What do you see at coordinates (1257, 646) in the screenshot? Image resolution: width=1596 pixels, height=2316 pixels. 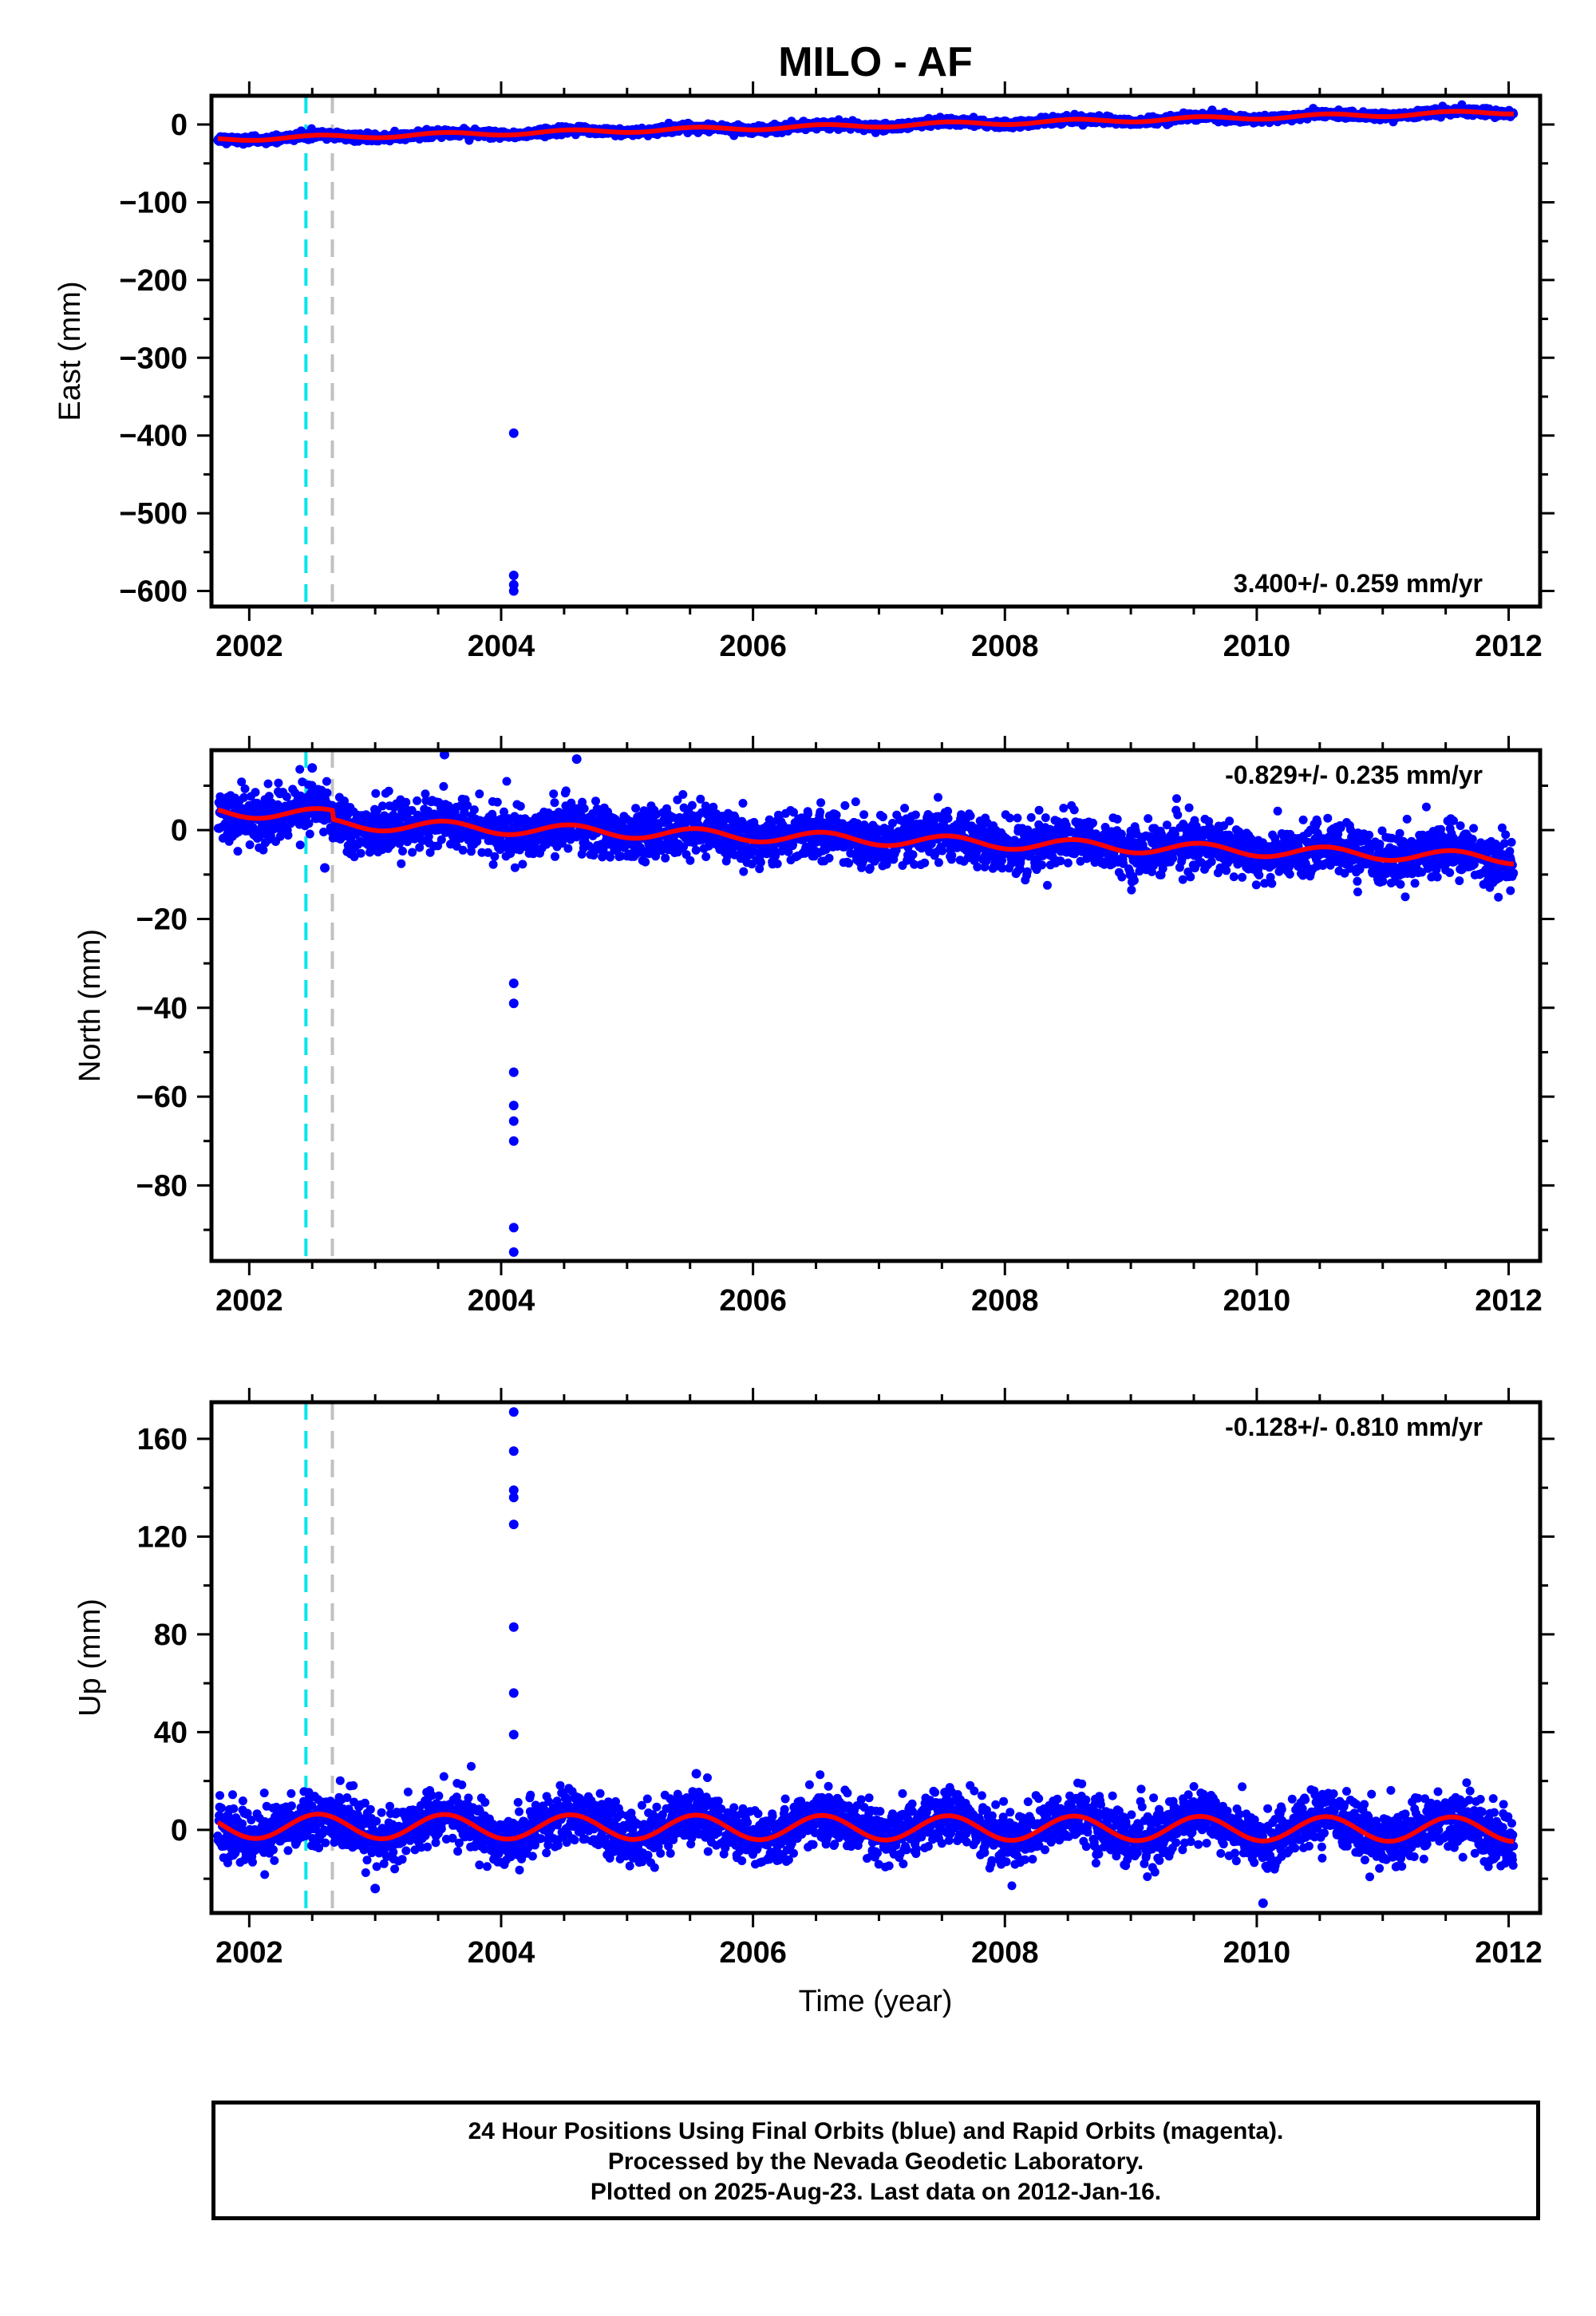 I see `x-tick-label: 2010` at bounding box center [1257, 646].